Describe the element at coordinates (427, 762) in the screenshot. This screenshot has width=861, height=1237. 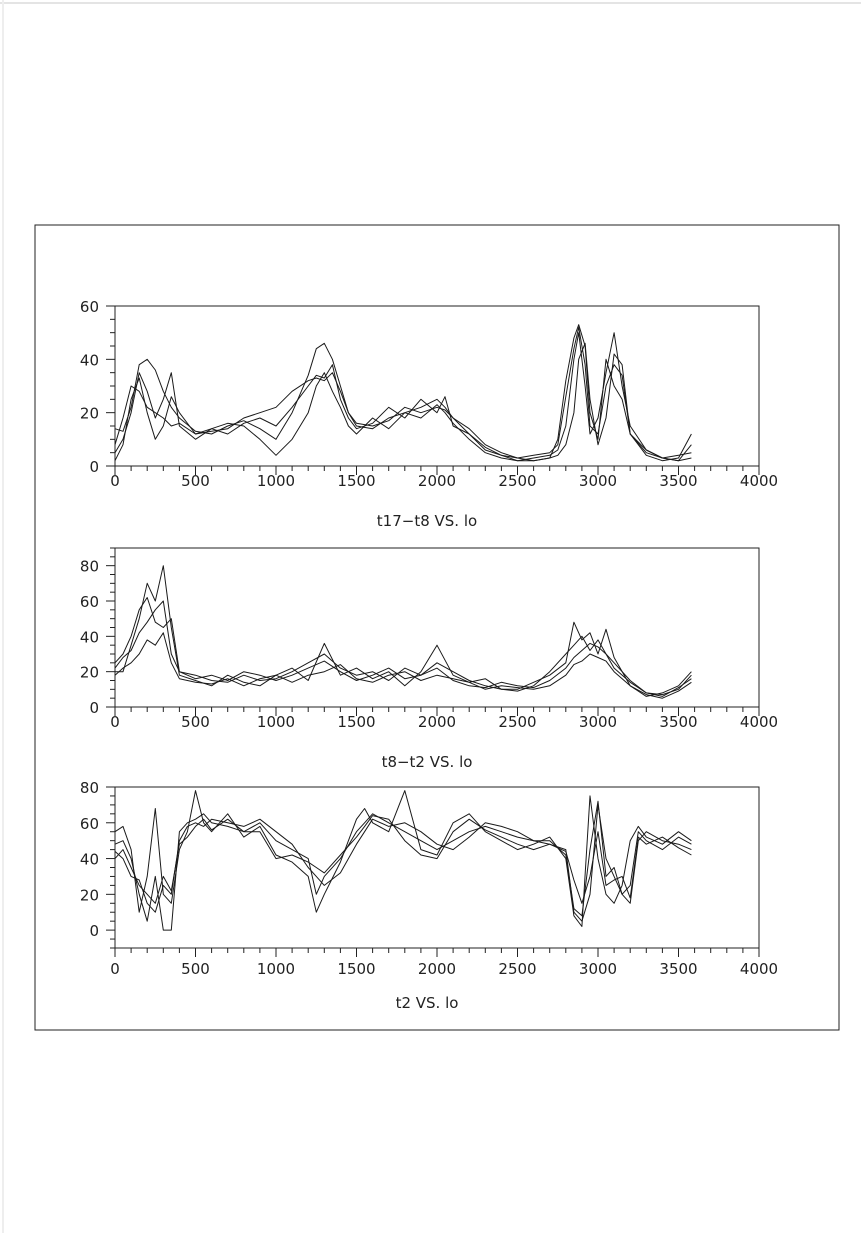
I see `chart-title: t8−t2 VS. lo` at that location.